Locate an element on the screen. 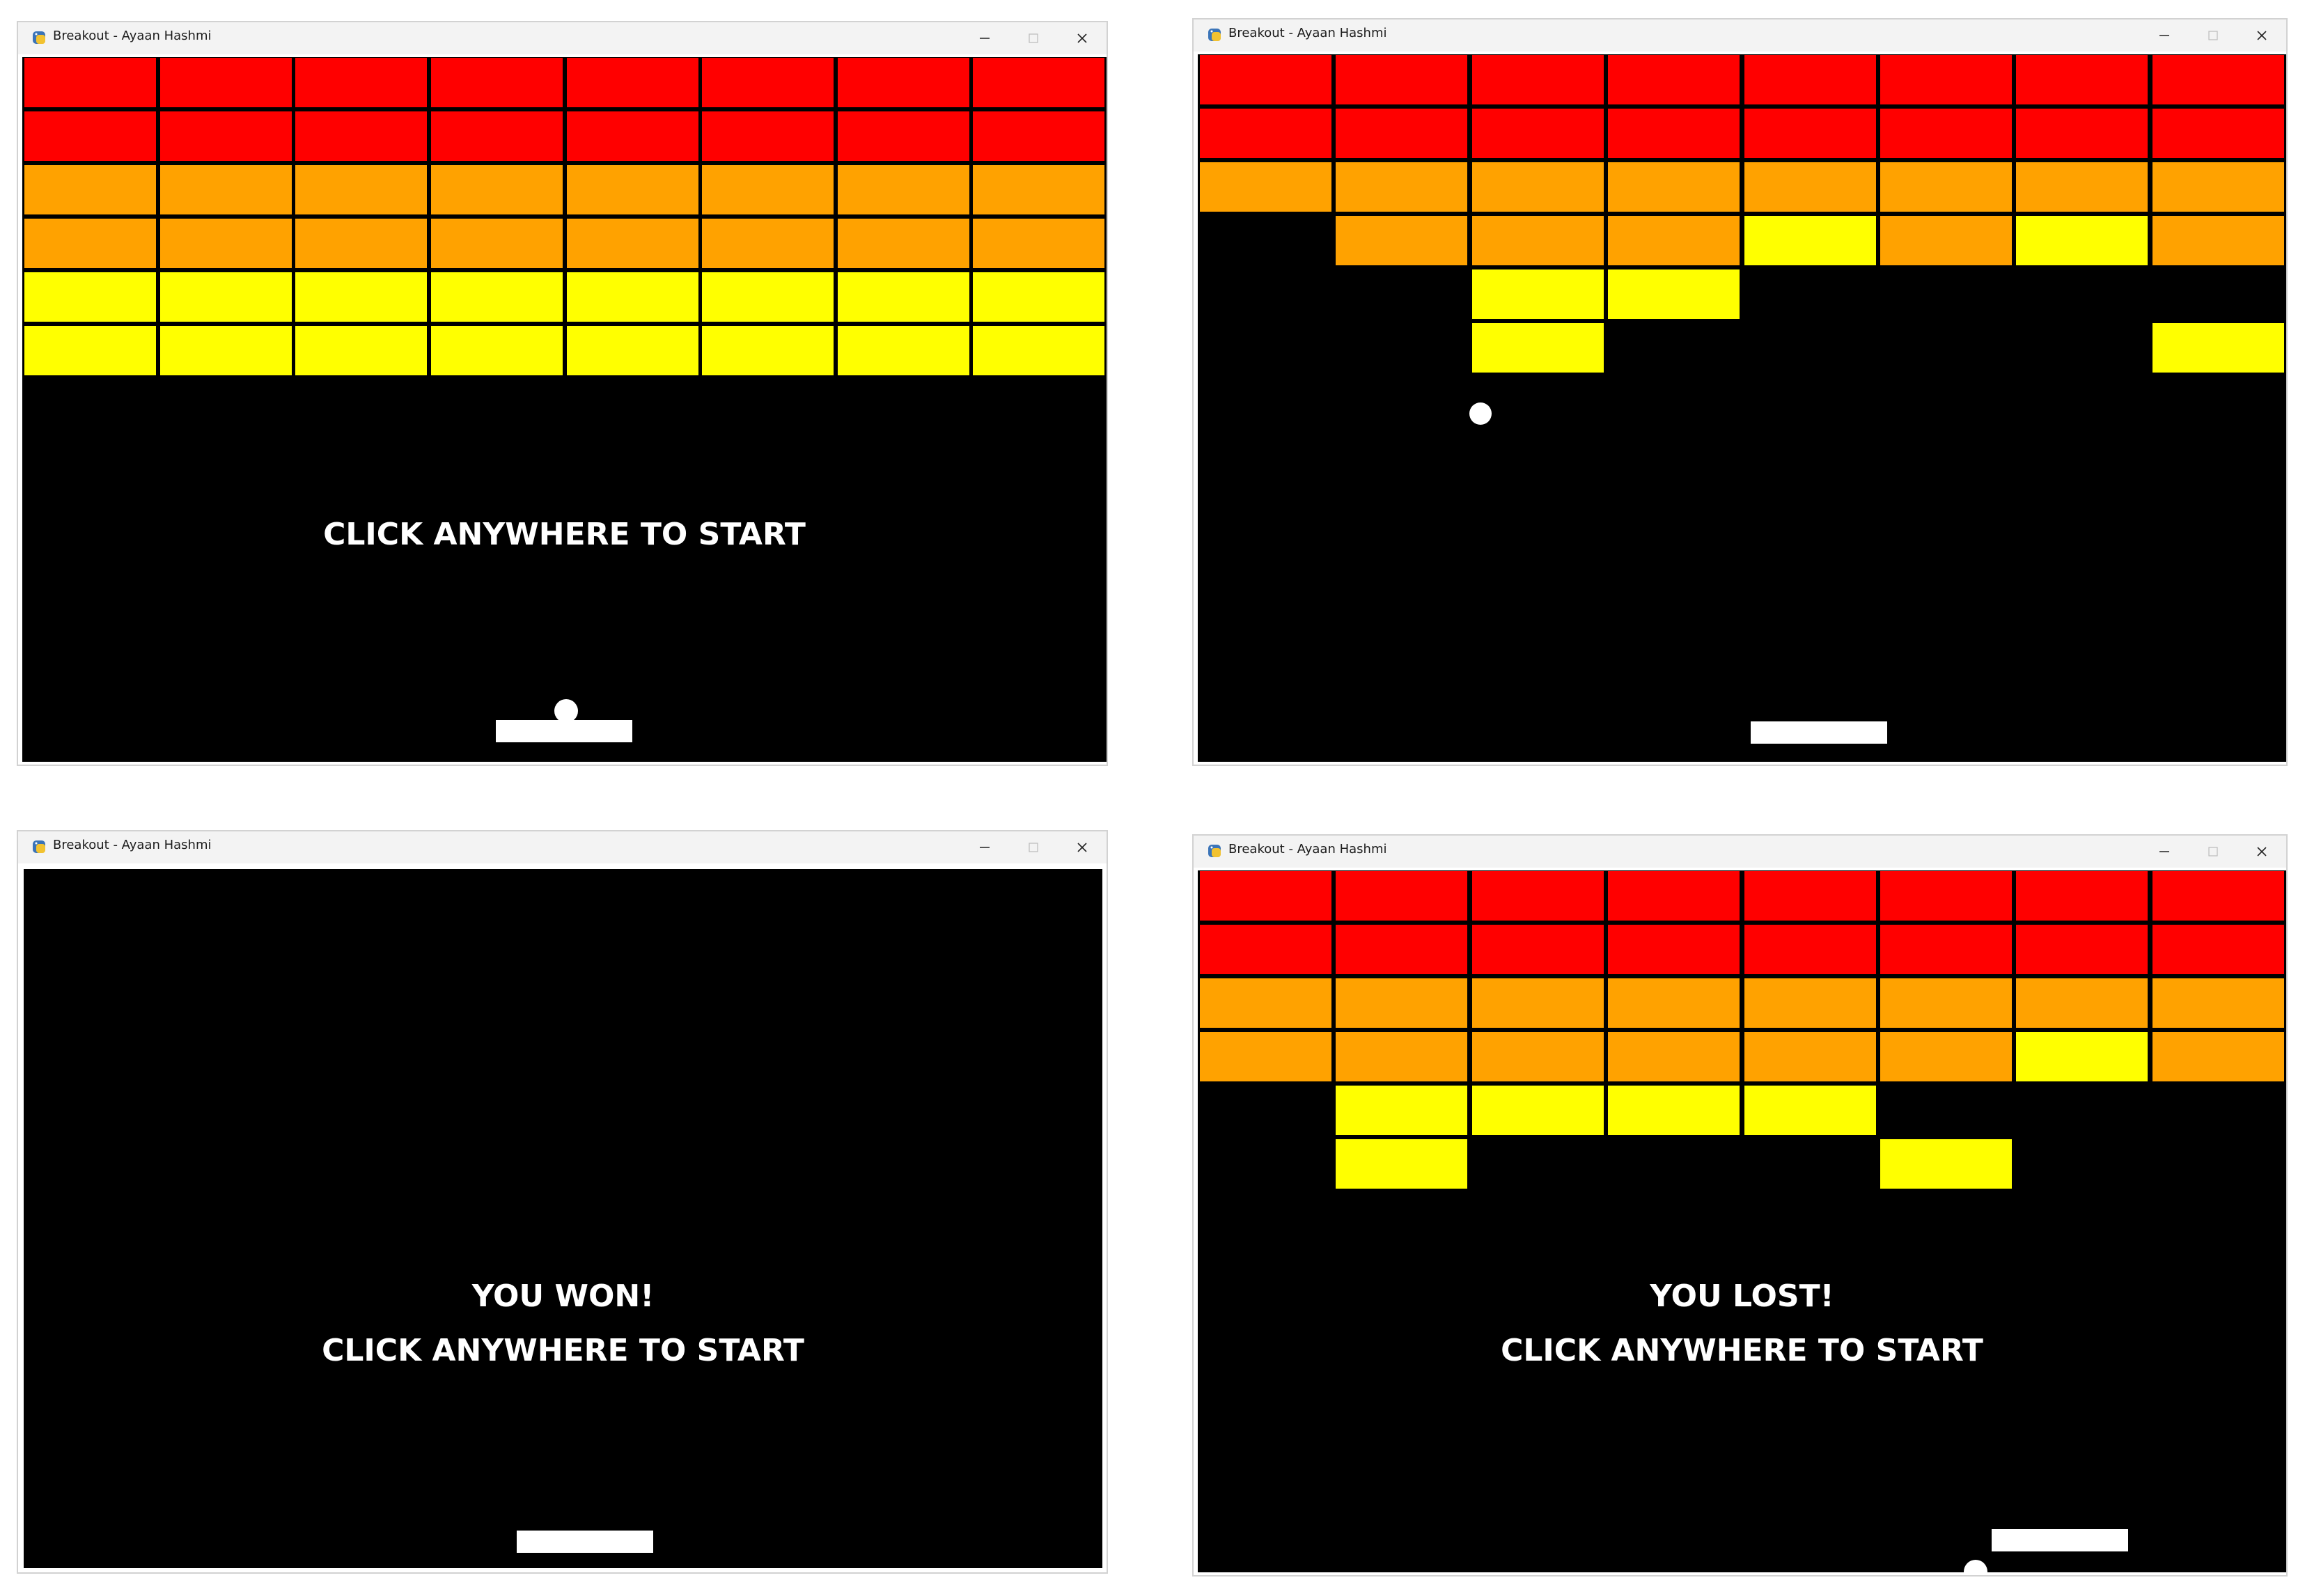 The width and height of the screenshot is (2305, 1596). close-icon is located at coordinates (1082, 848).